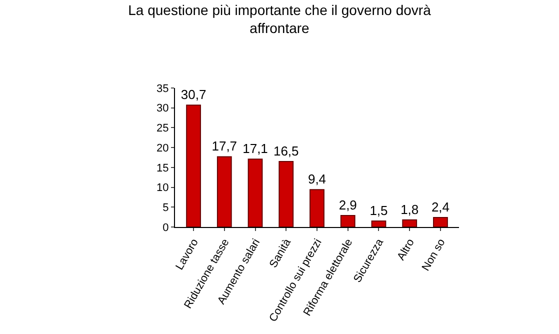 This screenshot has width=559, height=334. What do you see at coordinates (225, 146) in the screenshot?
I see `data-label: 17,7` at bounding box center [225, 146].